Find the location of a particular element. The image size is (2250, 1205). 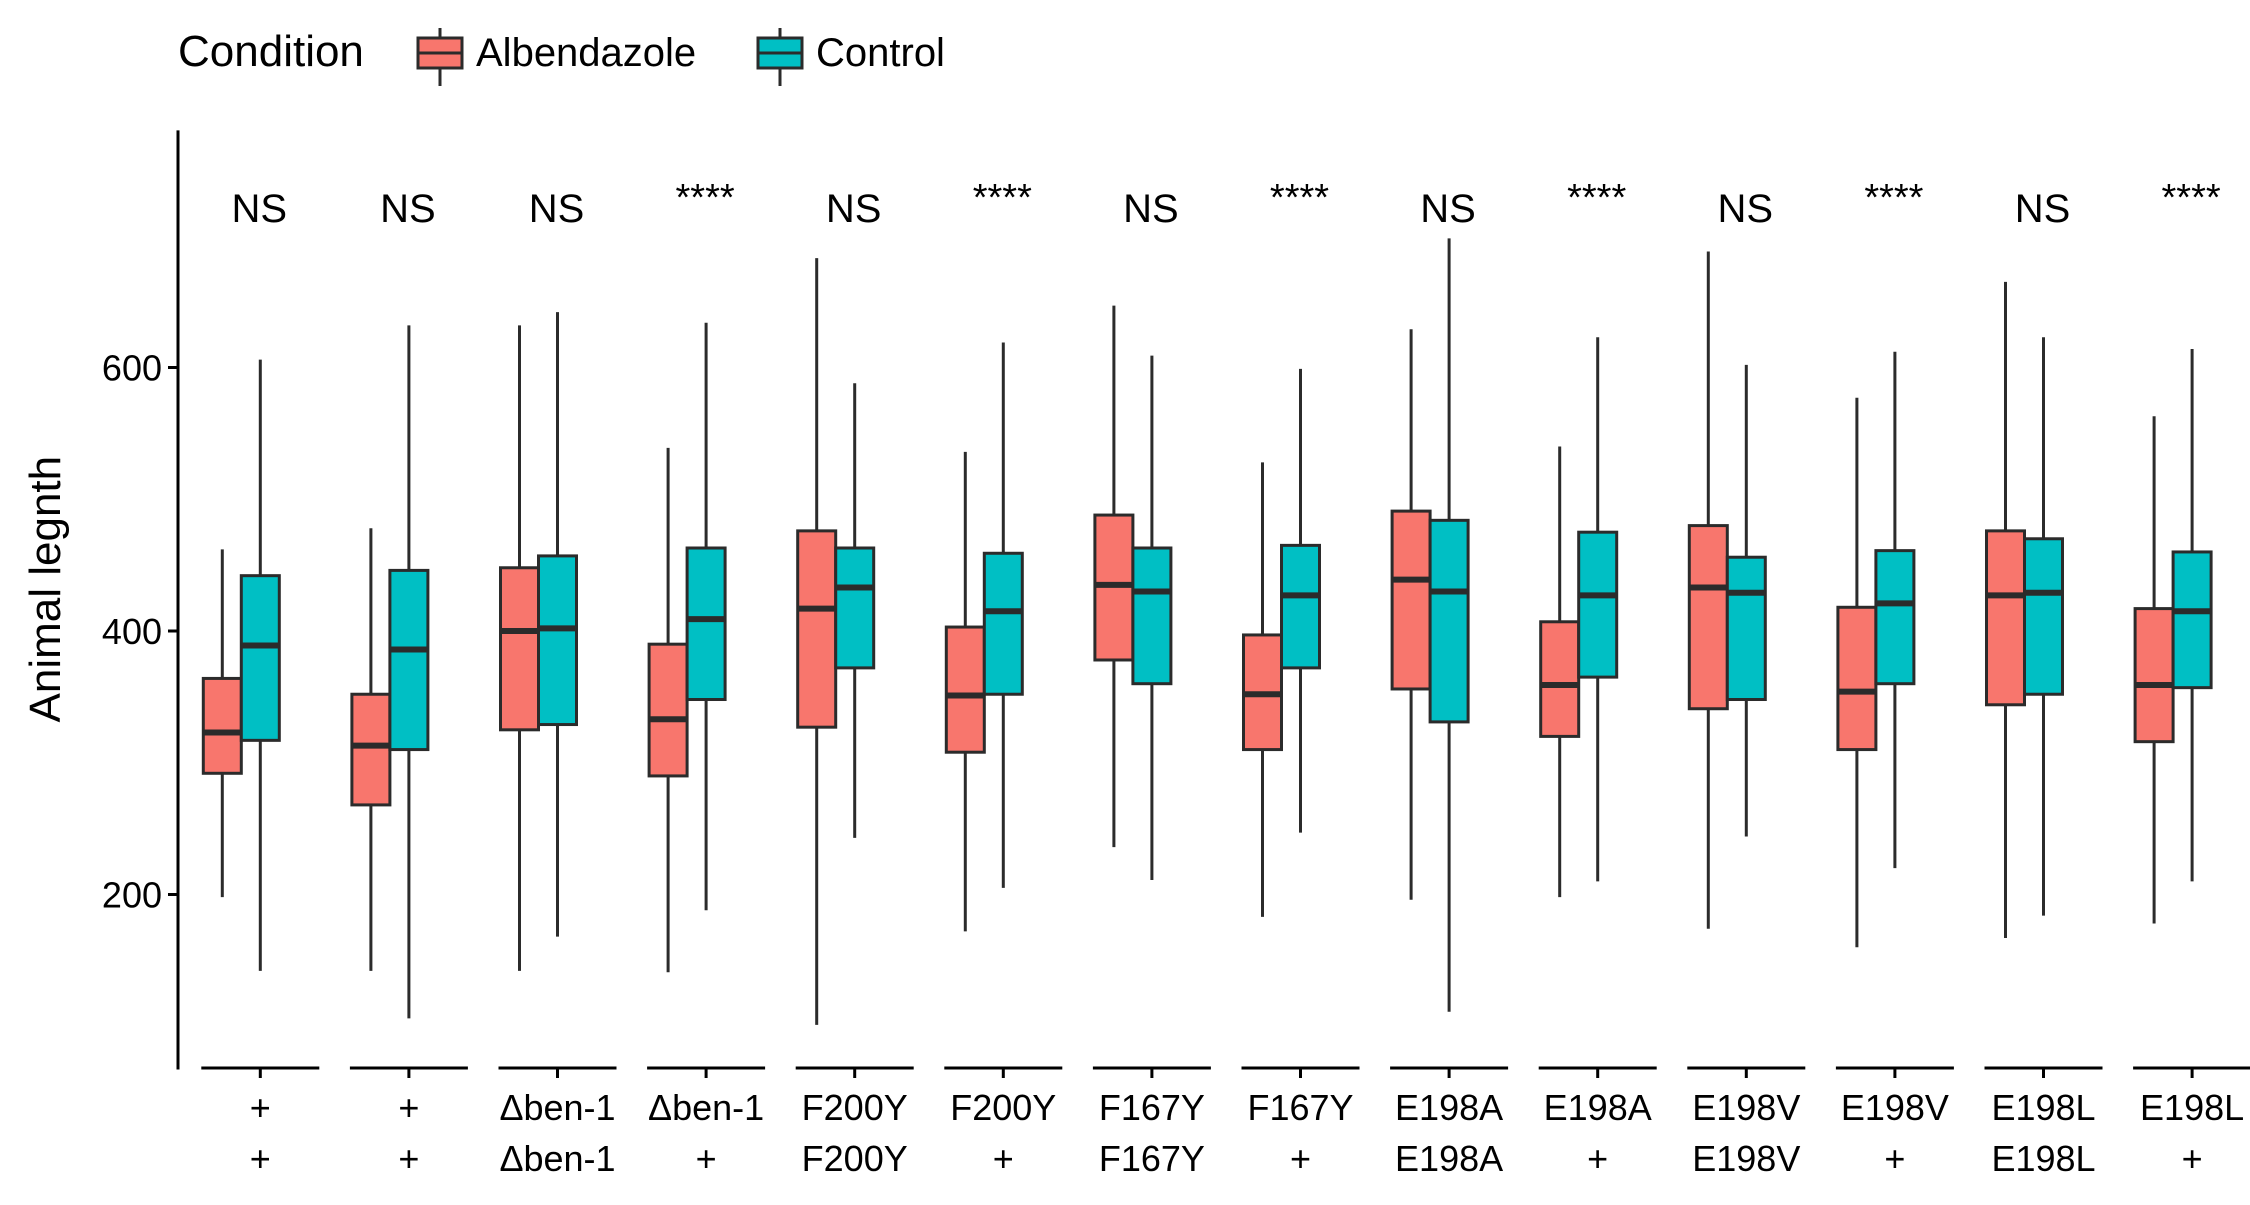

legend-control-label: Control is located at coordinates (880, 53).